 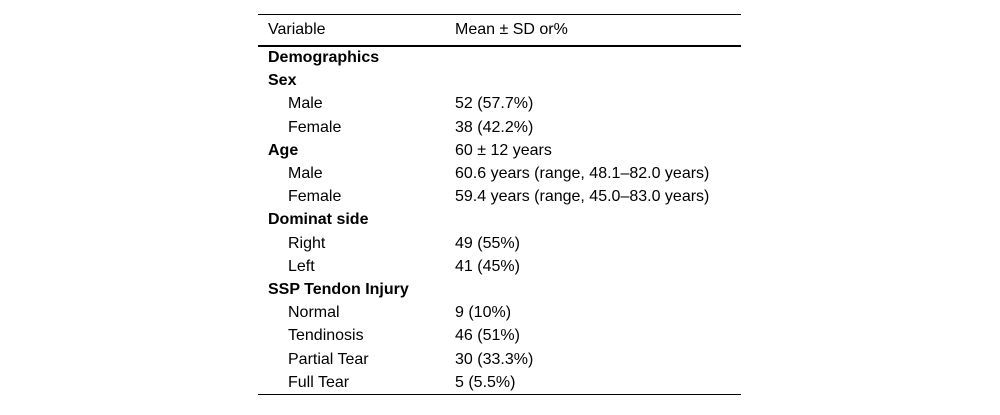 I want to click on table-header-row: Variable Mean ± SD or%, so click(x=499, y=30).